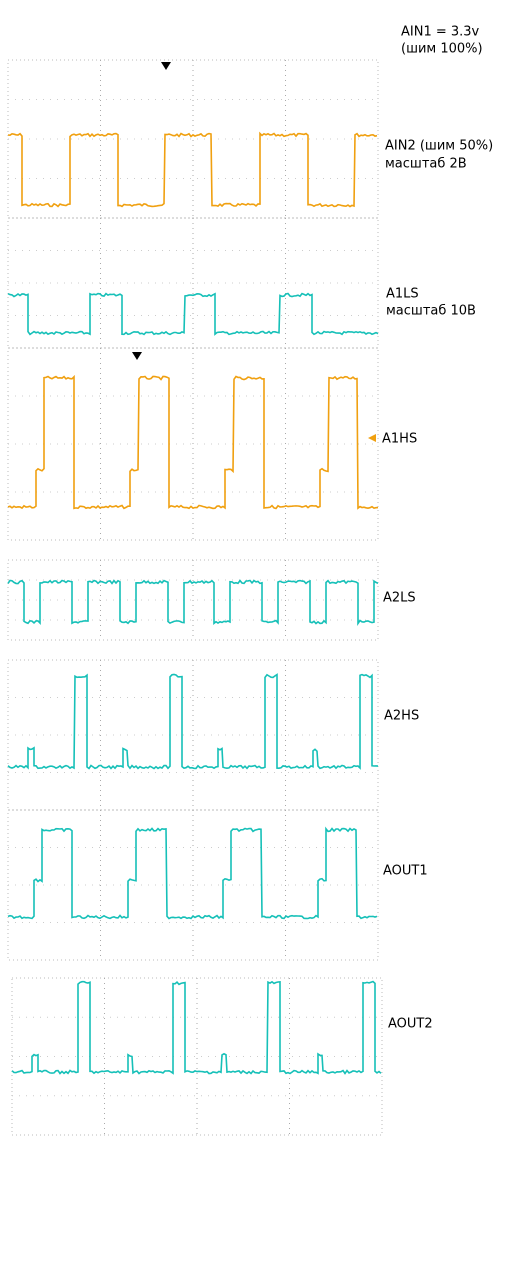  Describe the element at coordinates (399, 598) in the screenshot. I see `label: A2LS` at that location.